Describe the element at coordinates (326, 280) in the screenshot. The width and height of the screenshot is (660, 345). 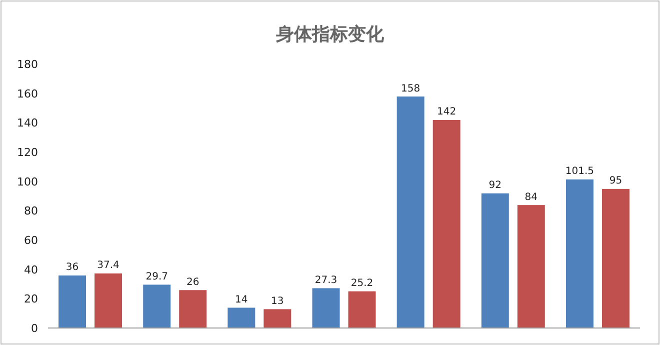
I see `data-label: 27.3` at that location.